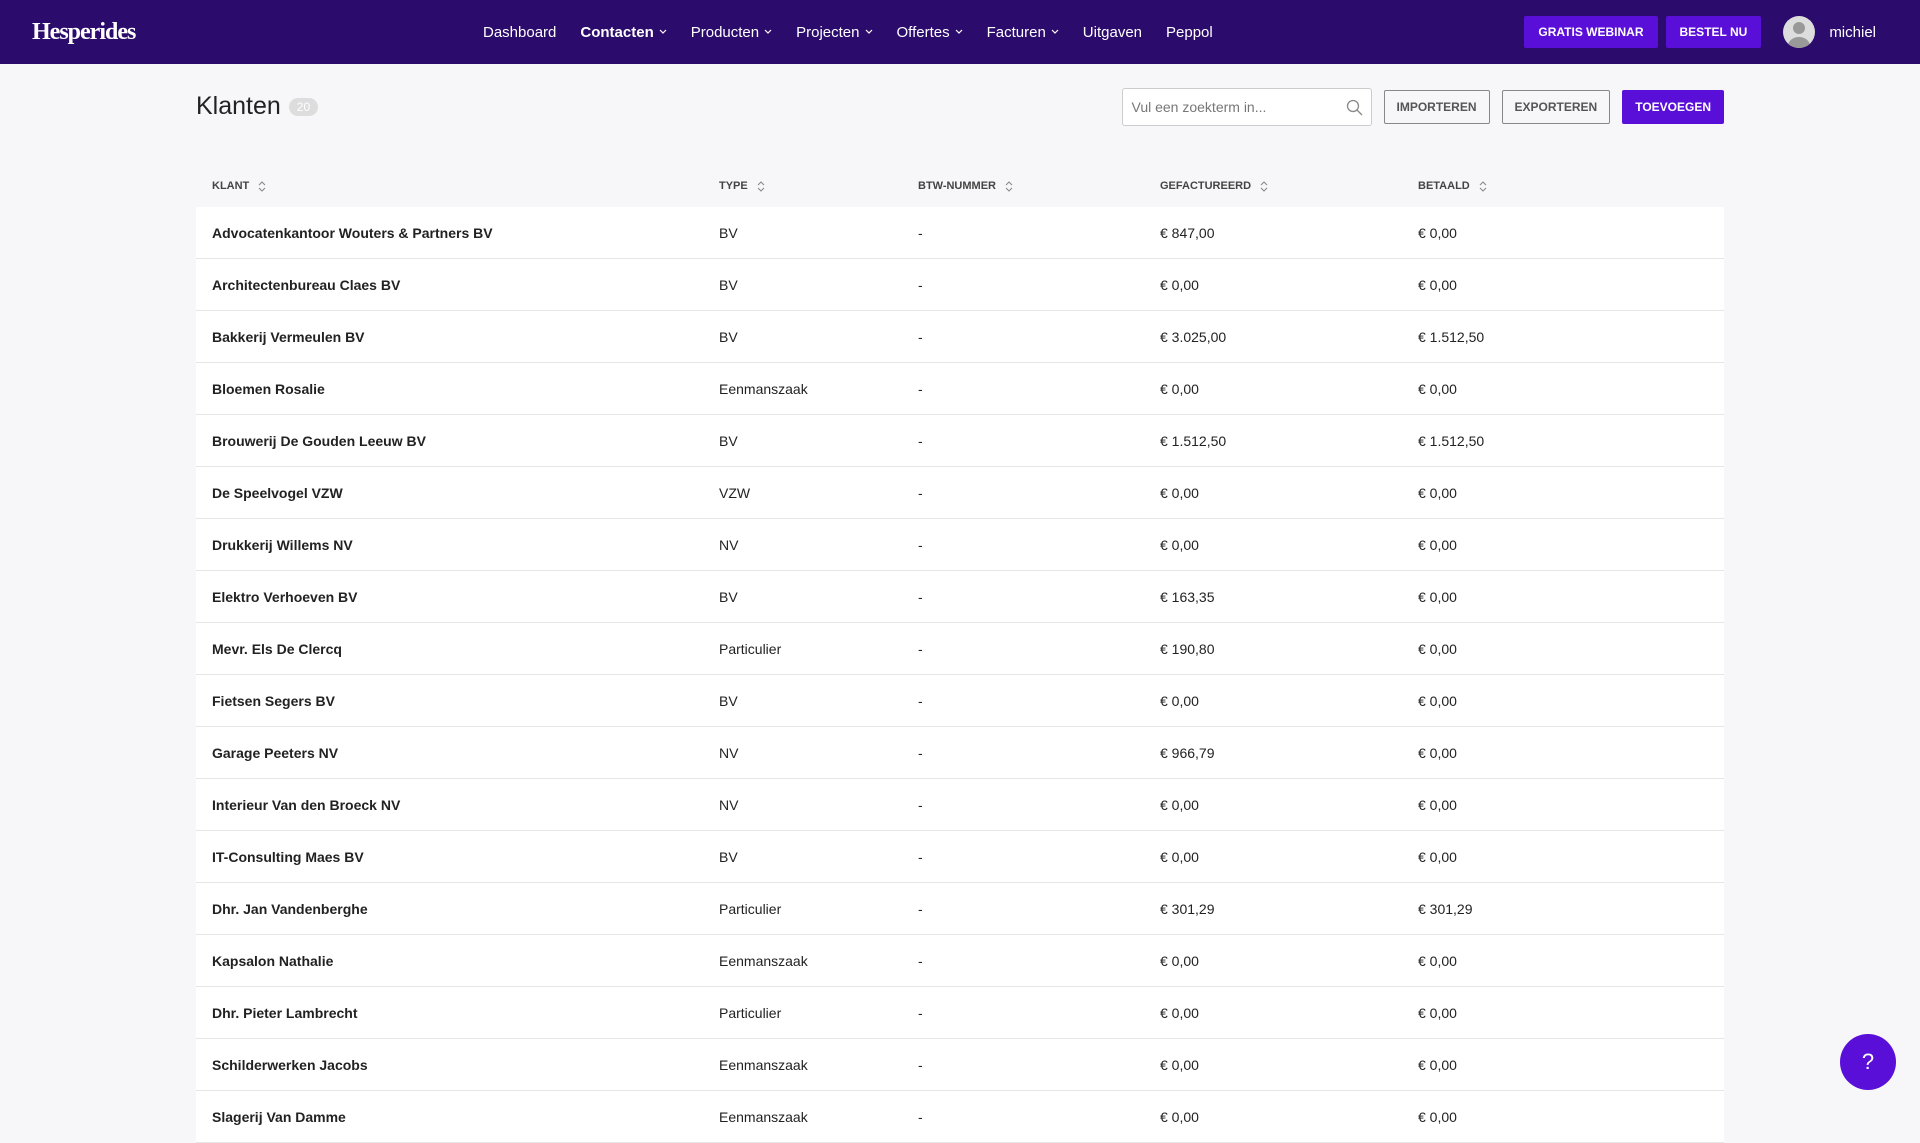  I want to click on column-header: TYPE, so click(742, 186).